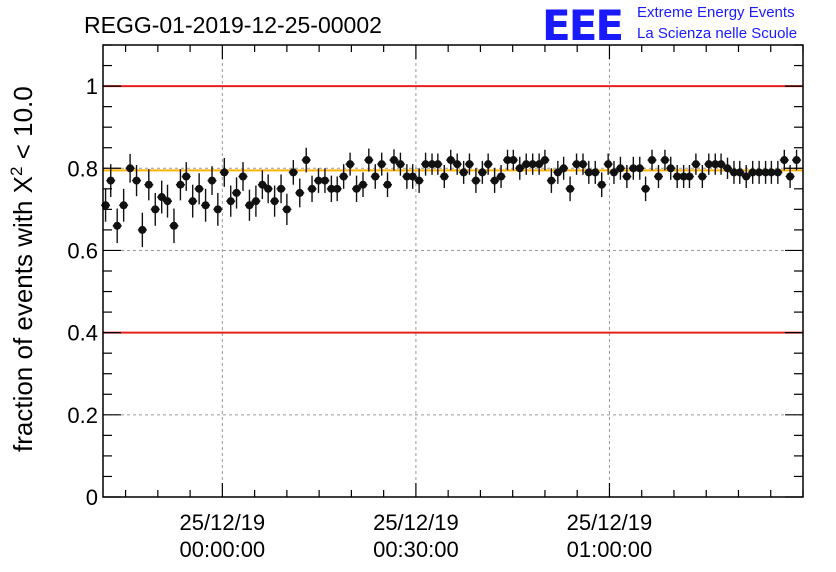  What do you see at coordinates (223, 549) in the screenshot?
I see `x-tick-label-time: 00:00:00` at bounding box center [223, 549].